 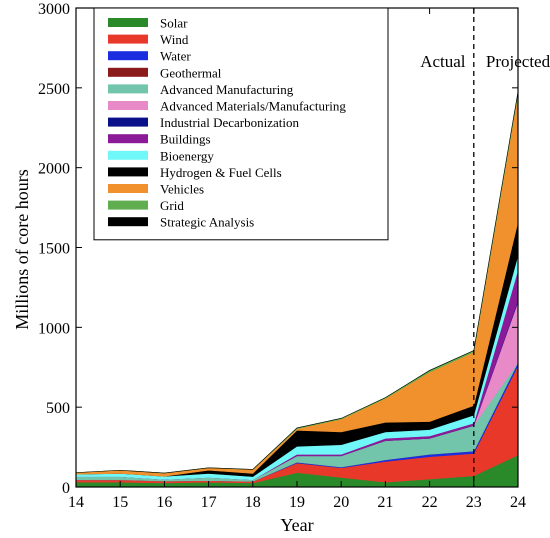 I want to click on x-tick-label: 16, so click(x=164, y=502).